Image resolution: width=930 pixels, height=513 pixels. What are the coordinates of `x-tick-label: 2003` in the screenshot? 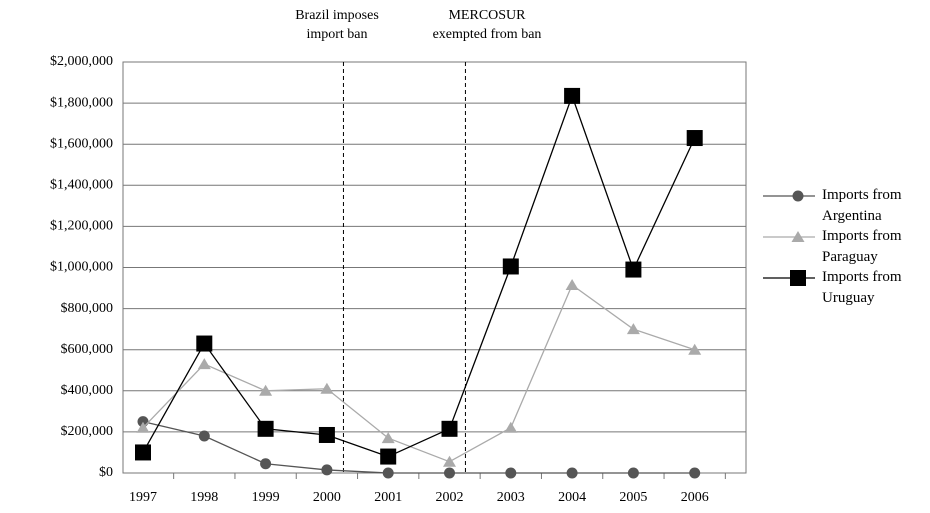 It's located at (511, 497).